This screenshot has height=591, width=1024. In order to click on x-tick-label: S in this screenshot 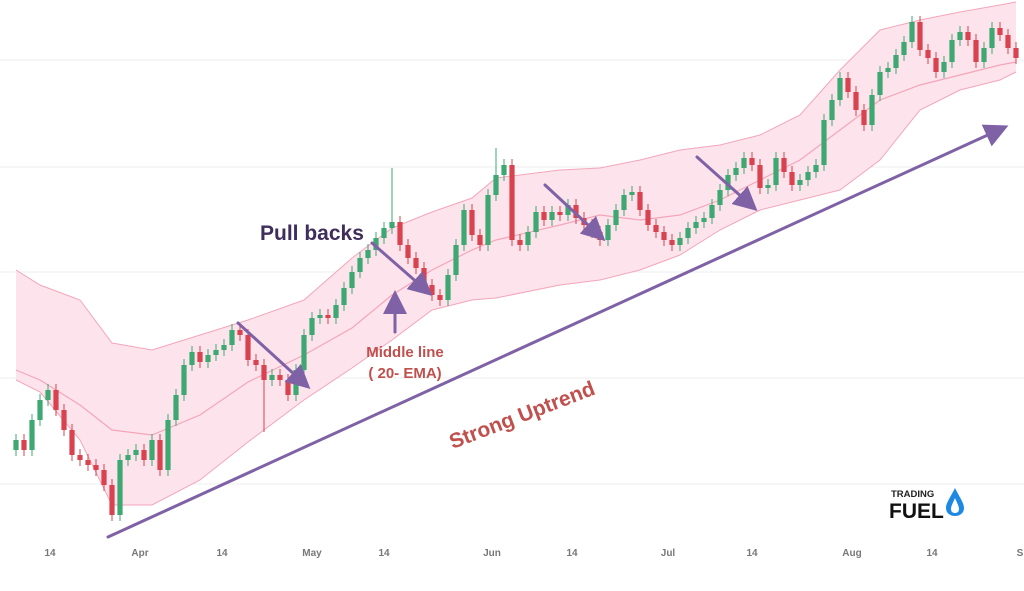, I will do `click(1020, 553)`.